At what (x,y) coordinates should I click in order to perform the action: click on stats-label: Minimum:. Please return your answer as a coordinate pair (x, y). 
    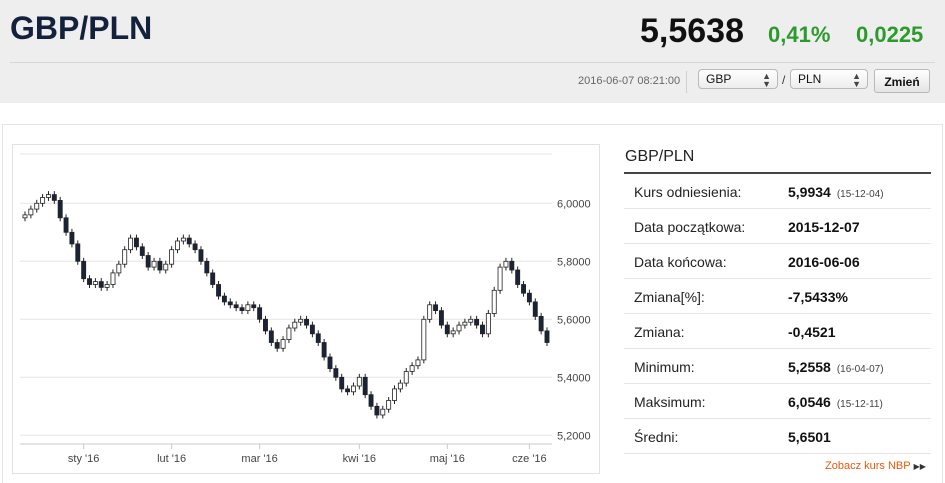
    Looking at the image, I should click on (664, 367).